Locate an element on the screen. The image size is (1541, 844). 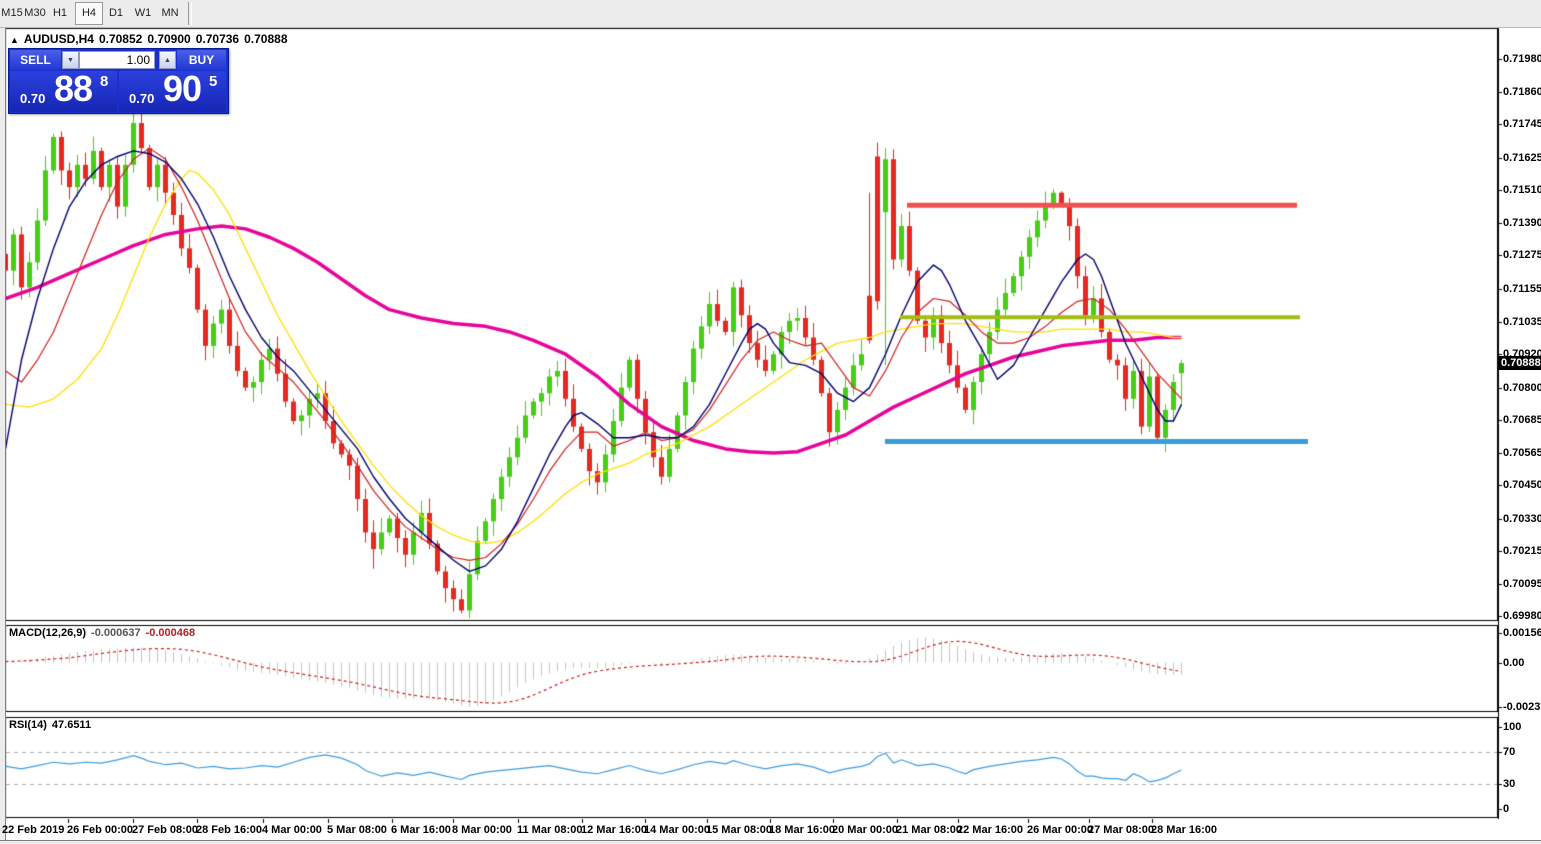
time-axis-label: 27 Feb 08:00 is located at coordinates (165, 830).